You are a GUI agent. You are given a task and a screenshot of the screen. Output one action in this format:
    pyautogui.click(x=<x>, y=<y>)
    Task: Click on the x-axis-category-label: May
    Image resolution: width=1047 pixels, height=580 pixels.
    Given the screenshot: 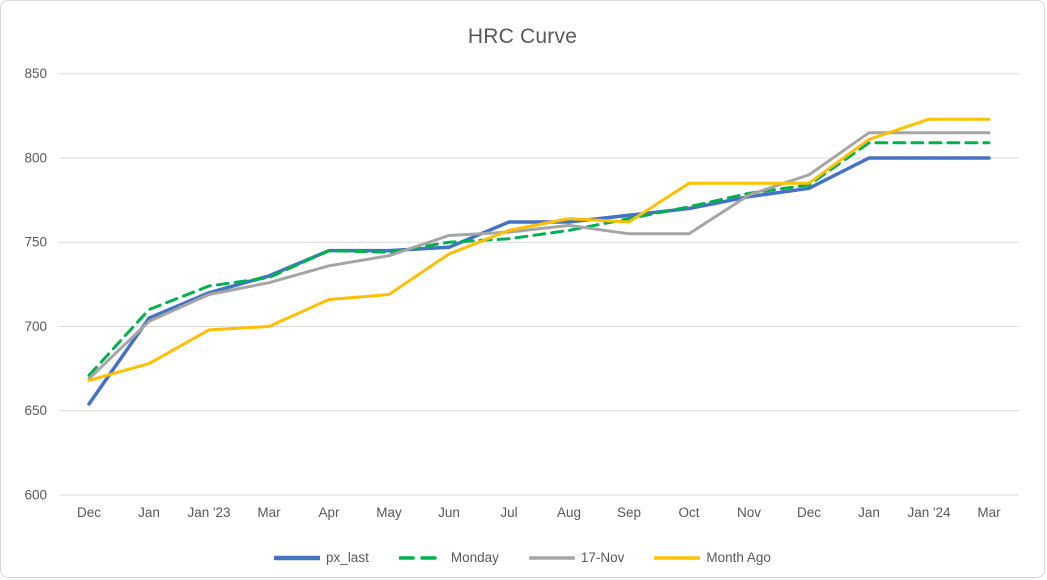 What is the action you would take?
    pyautogui.click(x=389, y=512)
    